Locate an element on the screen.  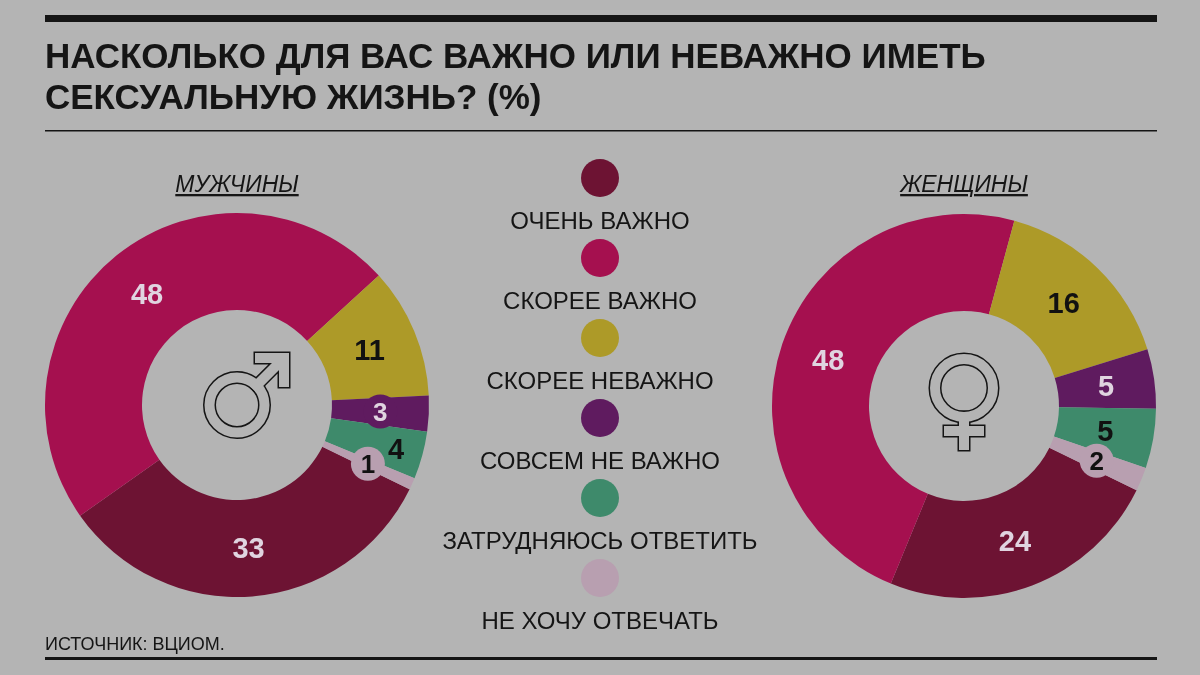
data-label: 16 is located at coordinates (1063, 303).